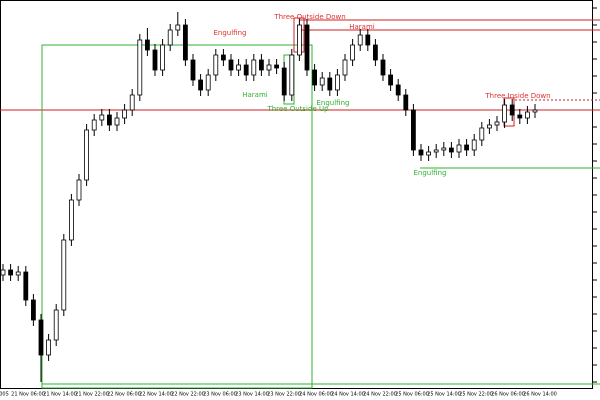  What do you see at coordinates (316, 395) in the screenshot?
I see `x-tick-label: 24 Nov 06:00` at bounding box center [316, 395].